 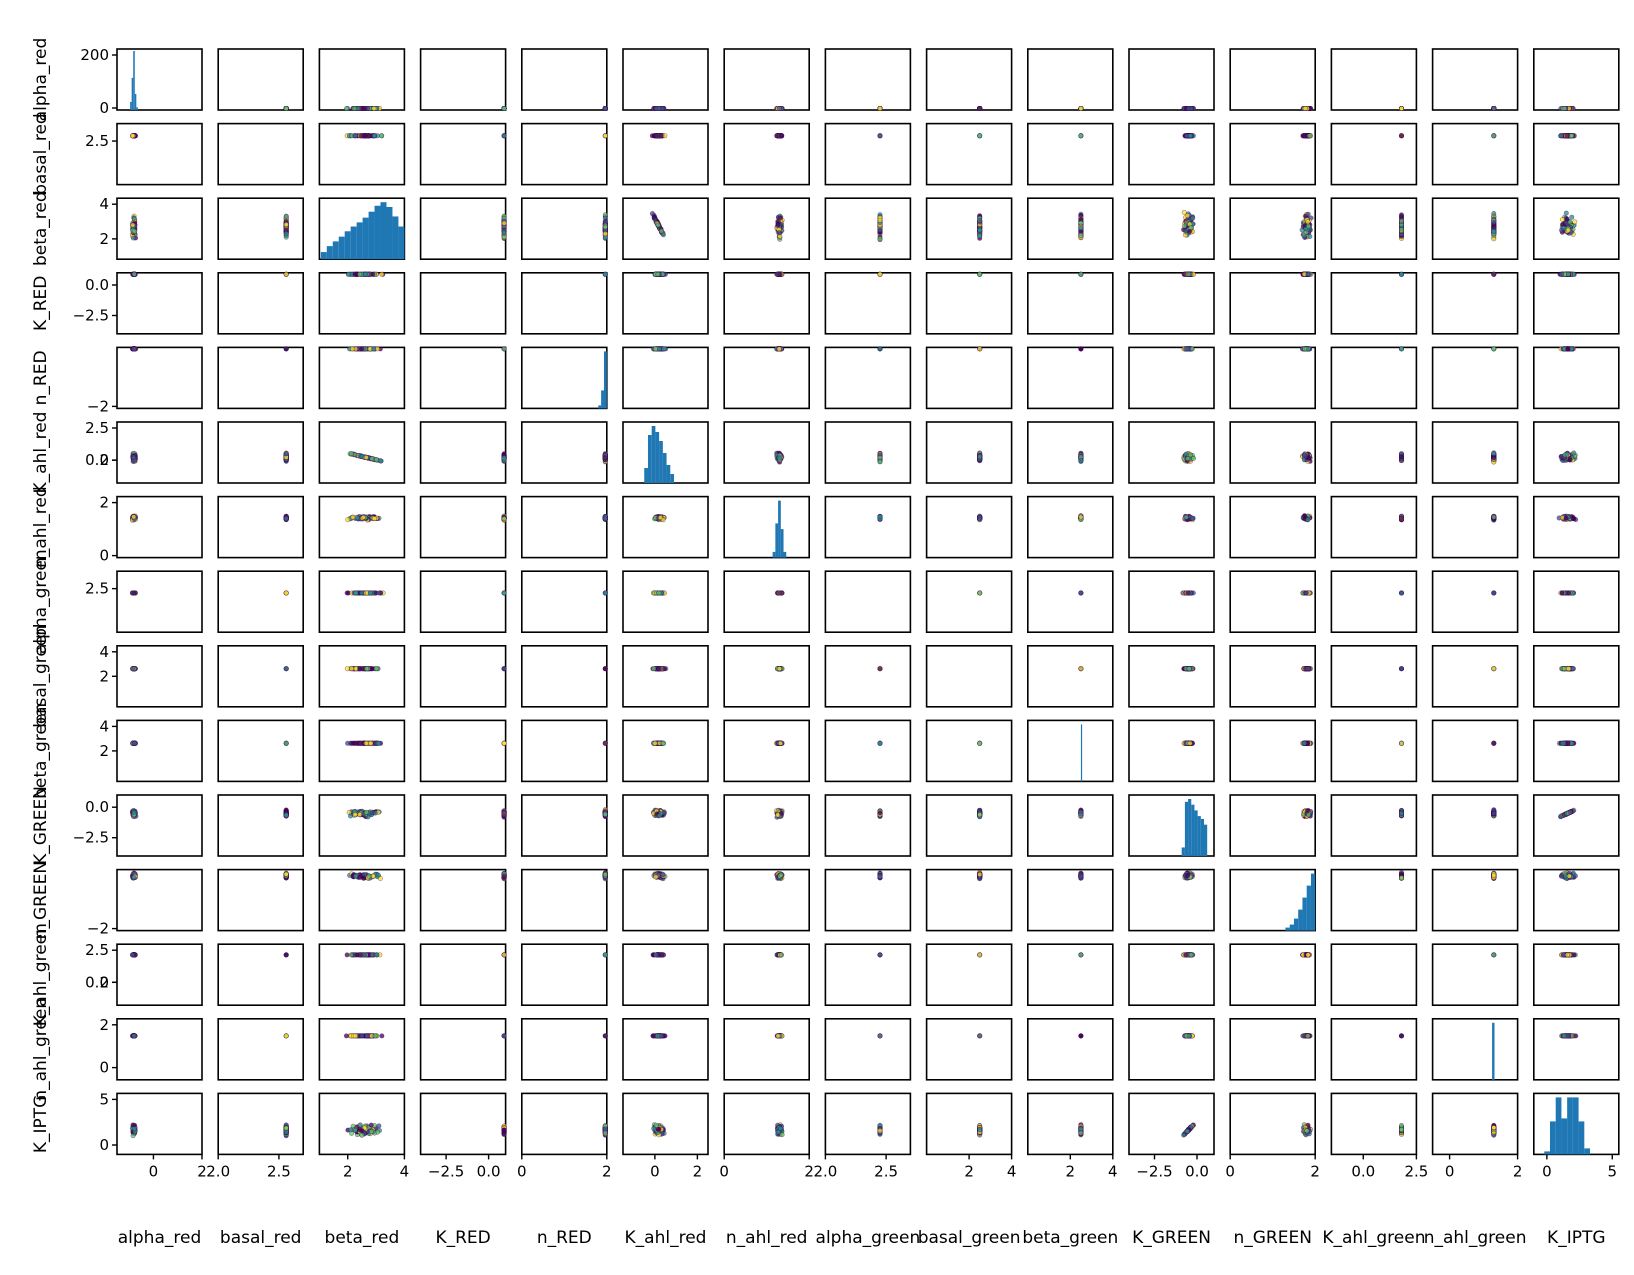 I want to click on panel-n_RED-vs-alpha_red: −2, so click(x=145, y=380).